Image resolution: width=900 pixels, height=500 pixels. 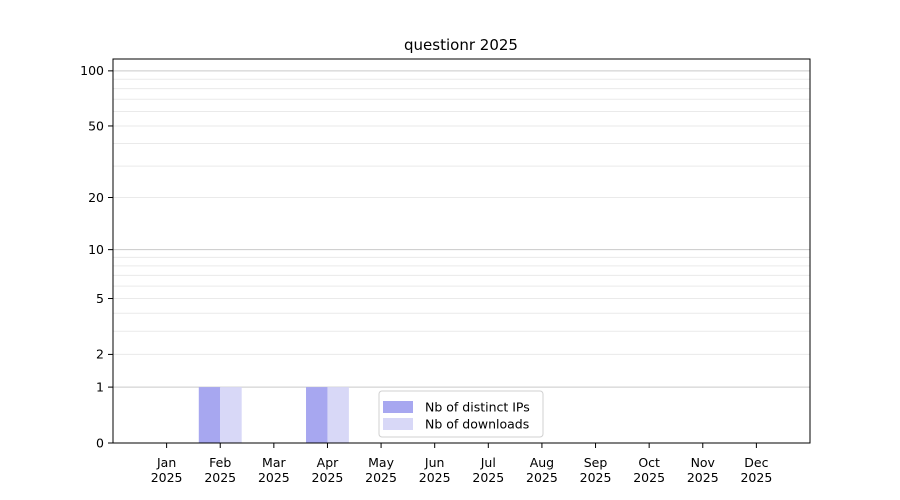 I want to click on x-tick-label-month: Aug, so click(x=542, y=462).